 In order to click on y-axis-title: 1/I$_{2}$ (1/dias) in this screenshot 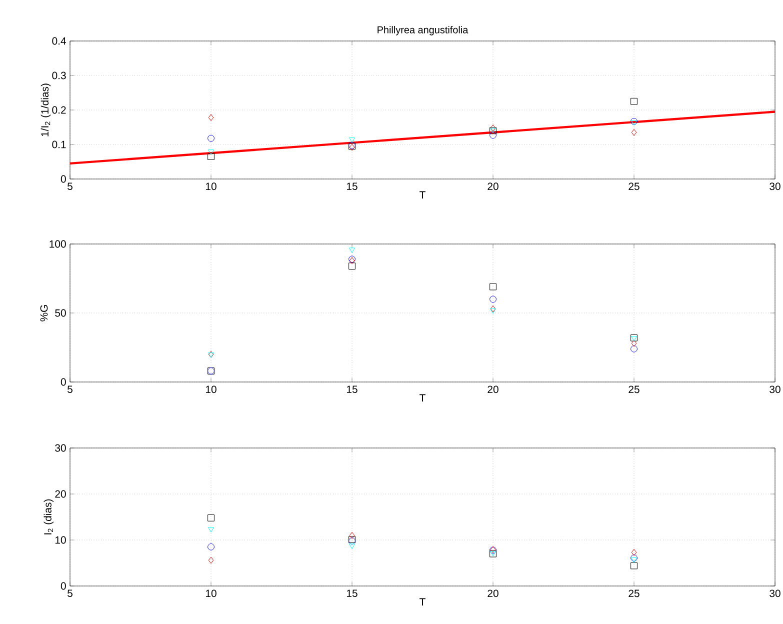, I will do `click(45, 110)`.